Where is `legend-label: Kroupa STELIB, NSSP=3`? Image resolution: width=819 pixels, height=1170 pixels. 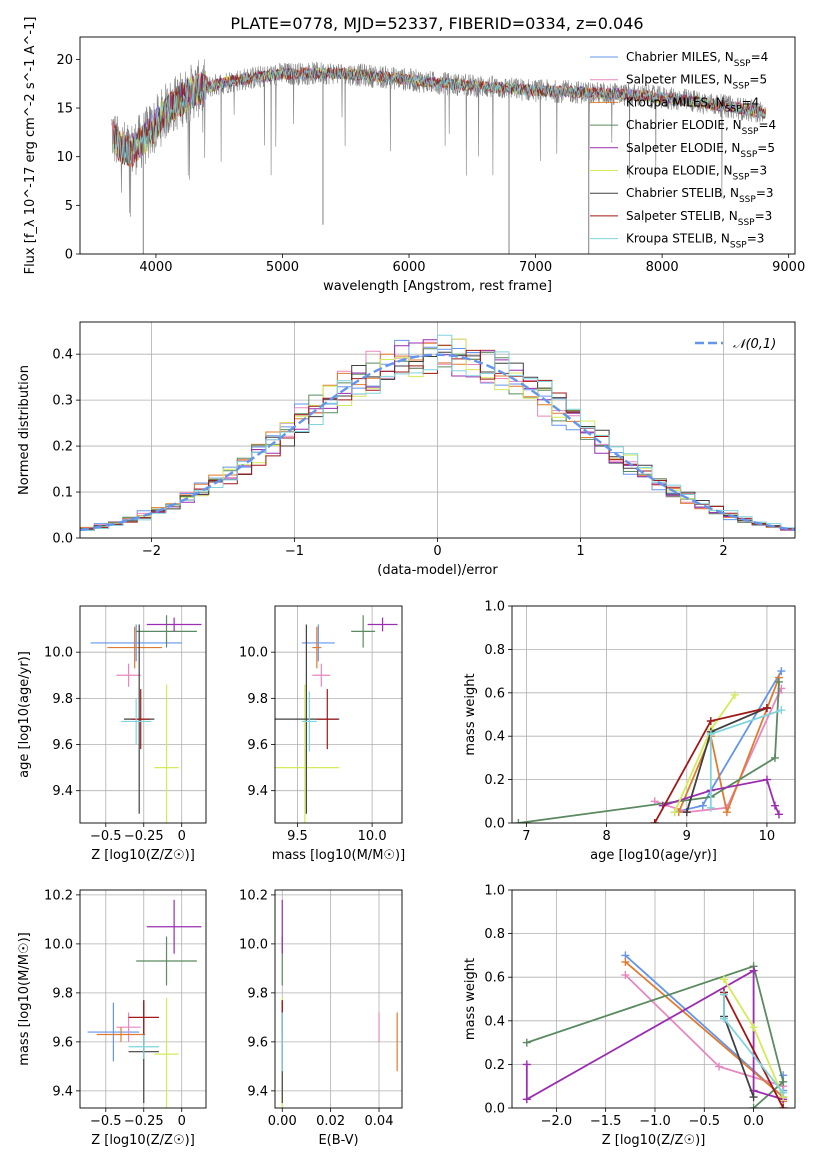 legend-label: Kroupa STELIB, NSSP=3 is located at coordinates (695, 241).